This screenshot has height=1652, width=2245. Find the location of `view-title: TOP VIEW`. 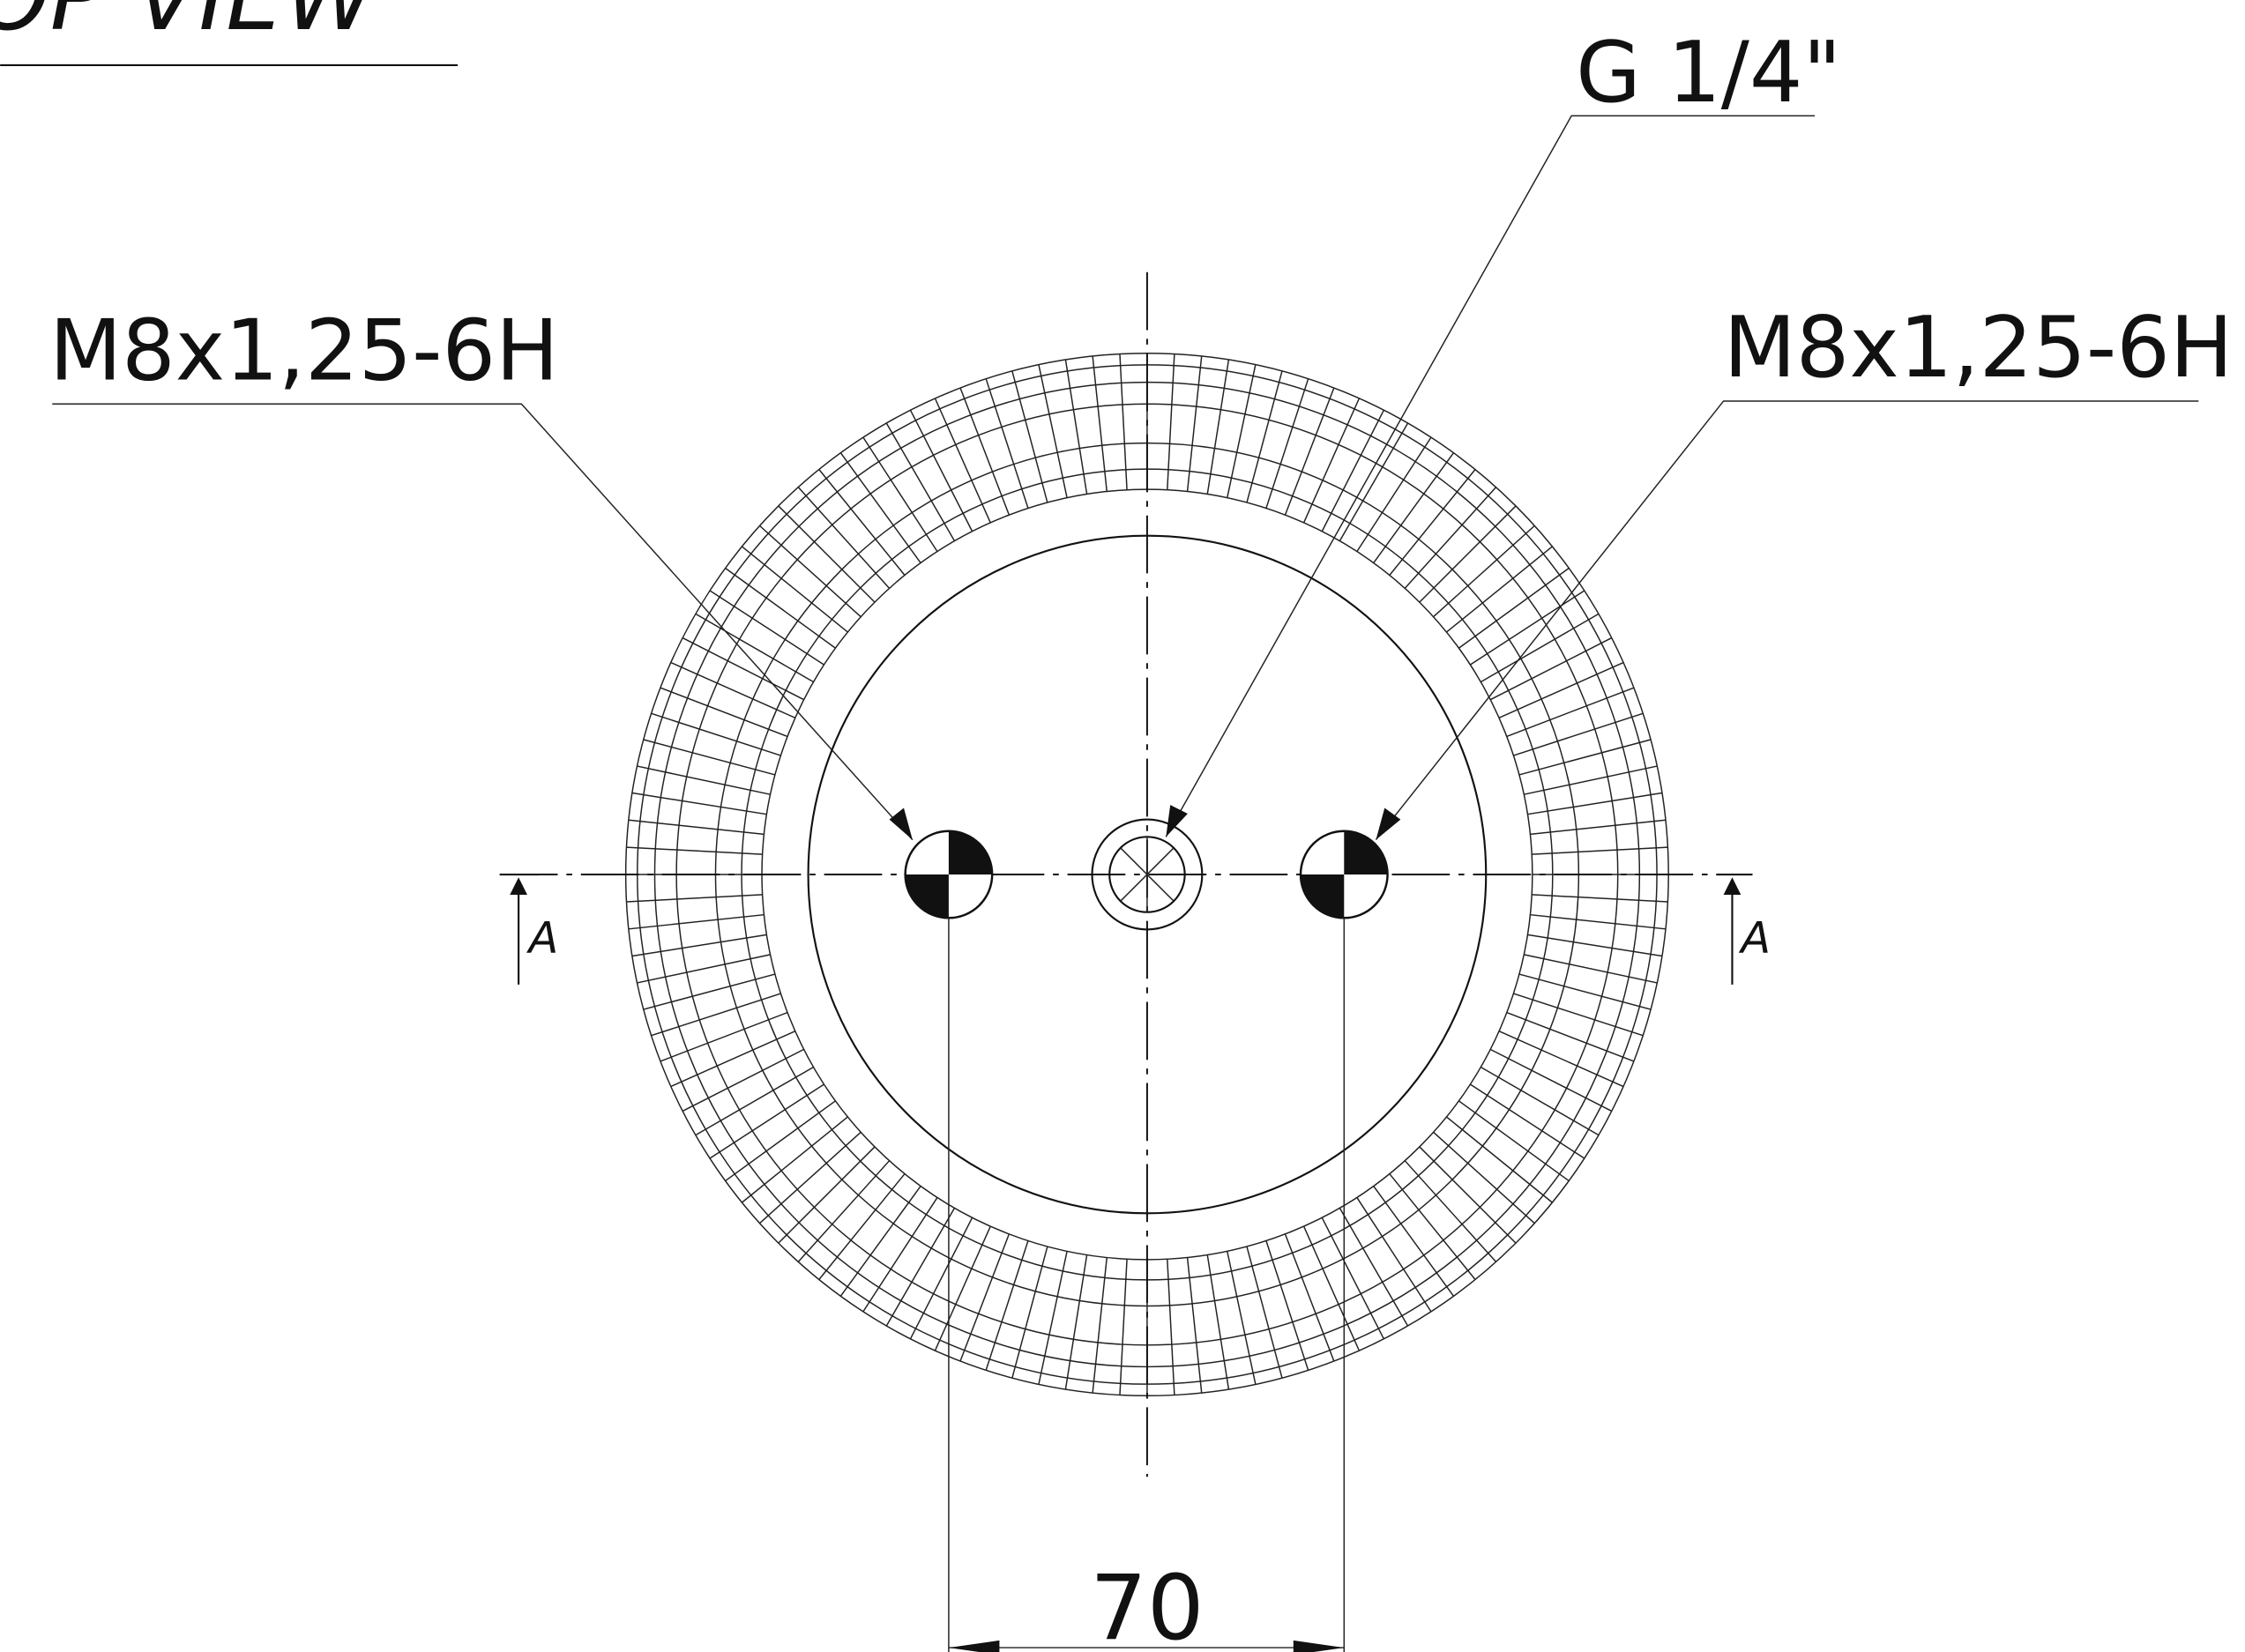

view-title: TOP VIEW is located at coordinates (190, 25).